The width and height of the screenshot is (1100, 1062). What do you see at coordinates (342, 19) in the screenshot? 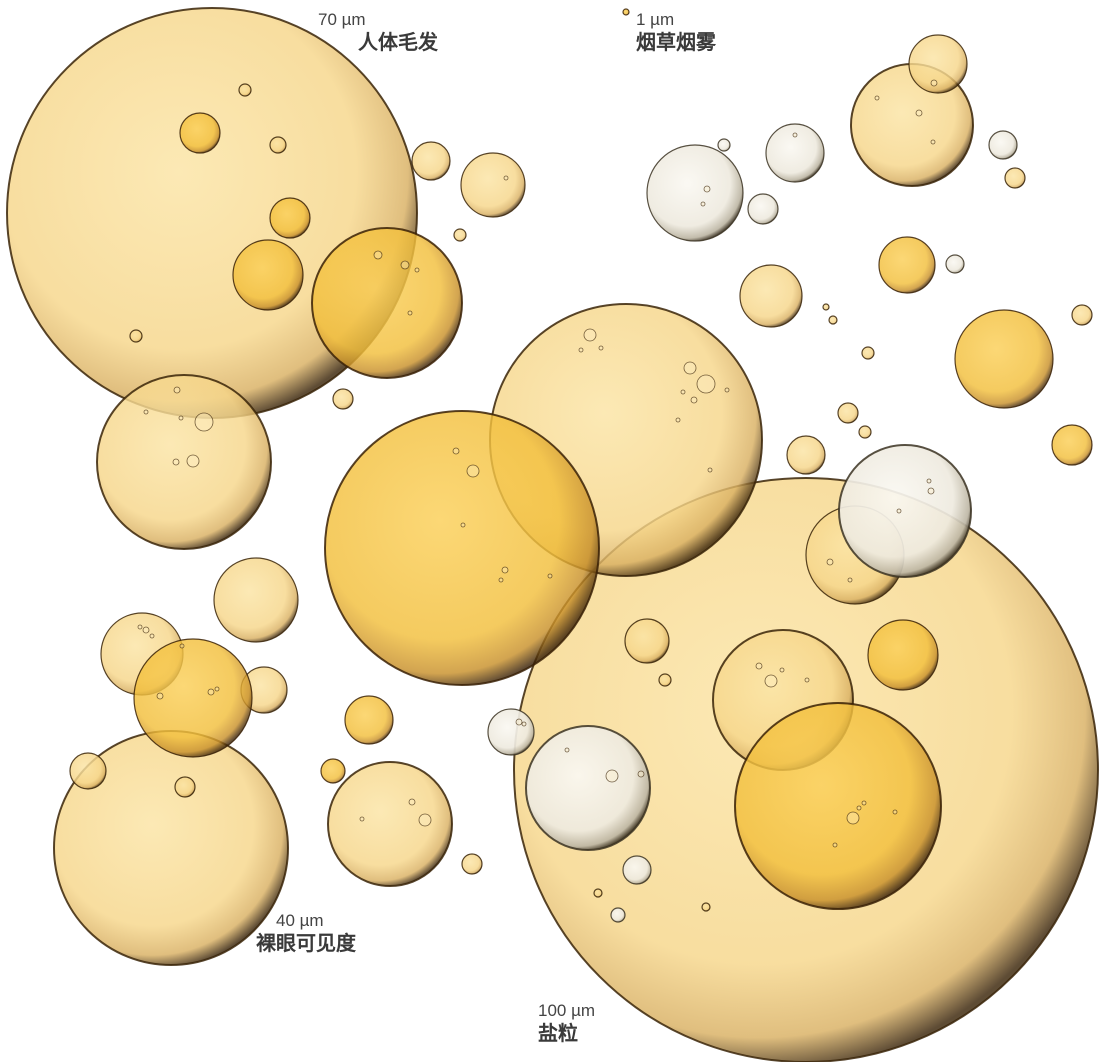
I see `label-hair-size: 70 µm` at bounding box center [342, 19].